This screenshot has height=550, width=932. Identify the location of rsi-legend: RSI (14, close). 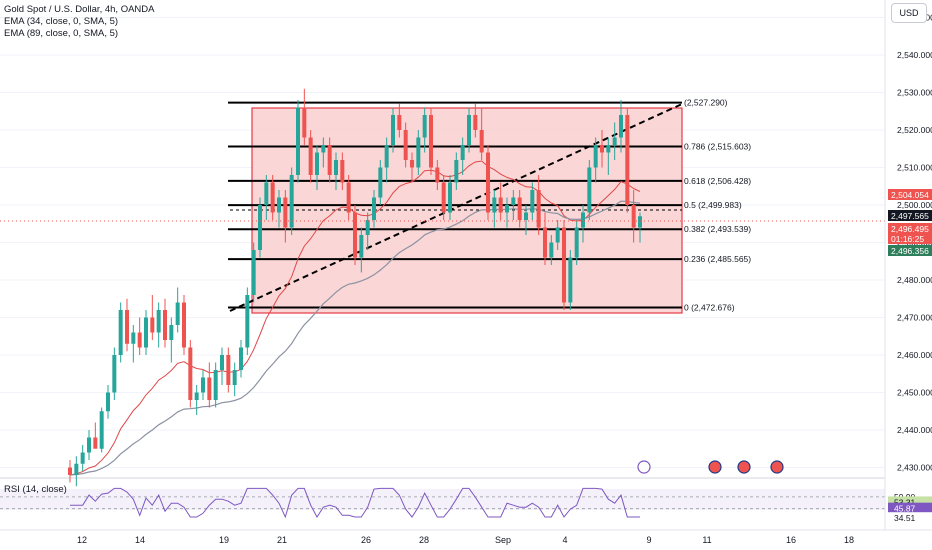
(35, 489).